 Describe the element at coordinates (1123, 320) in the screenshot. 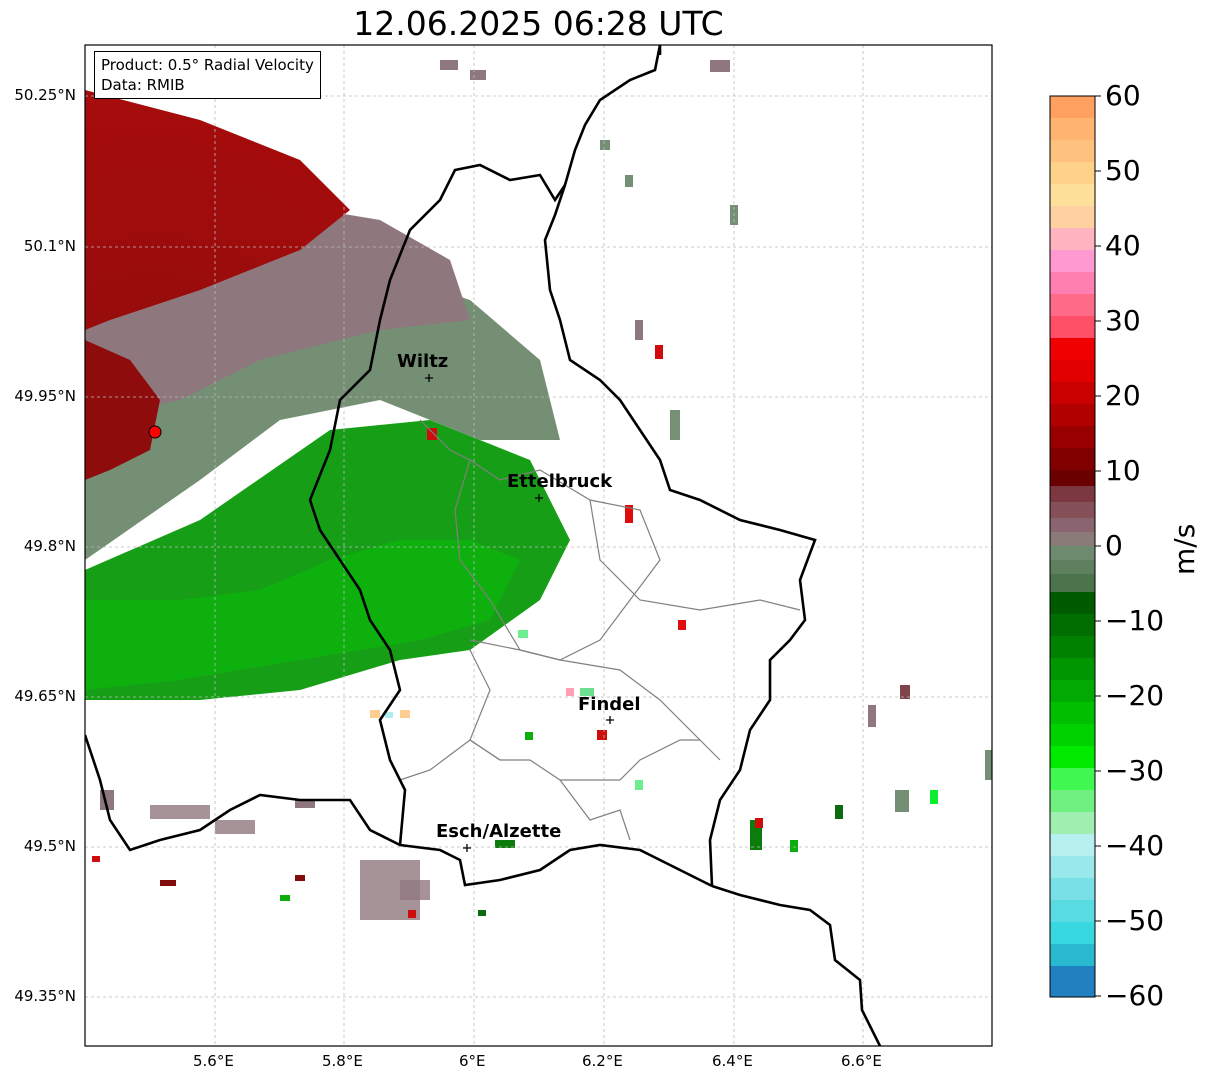

I see `colorbar-tick-label: 30` at that location.